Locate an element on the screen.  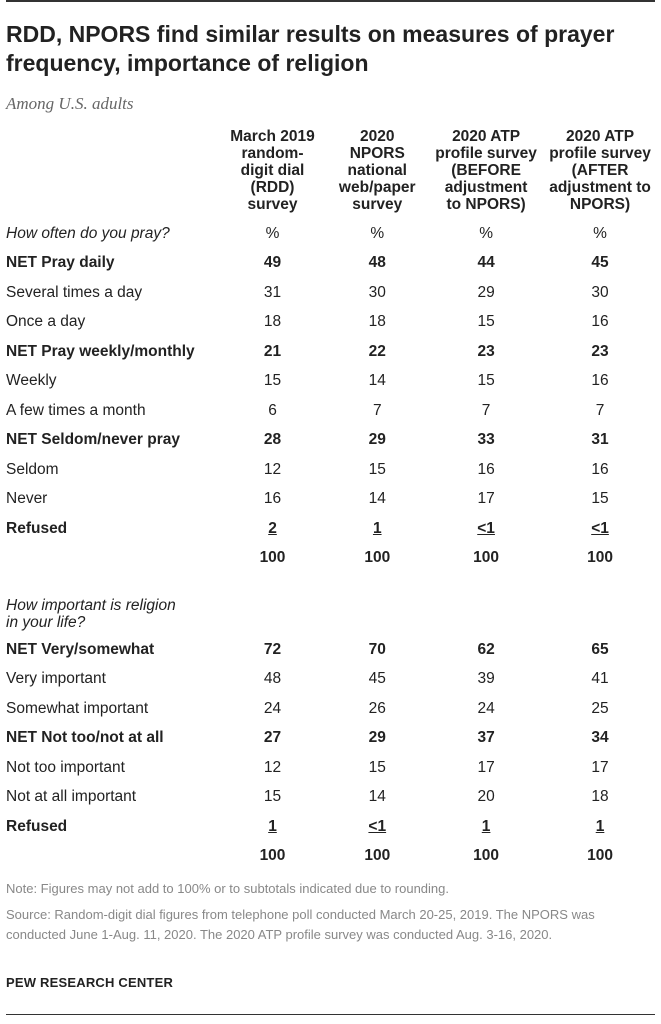
question-line: in your life? is located at coordinates (46, 622).